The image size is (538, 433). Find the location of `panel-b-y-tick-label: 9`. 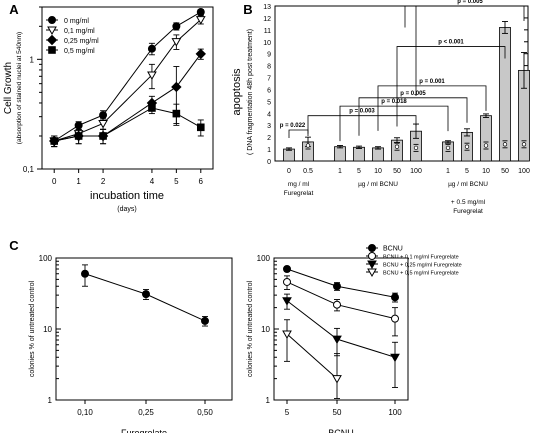

panel-b-y-tick-label: 9 is located at coordinates (269, 55).